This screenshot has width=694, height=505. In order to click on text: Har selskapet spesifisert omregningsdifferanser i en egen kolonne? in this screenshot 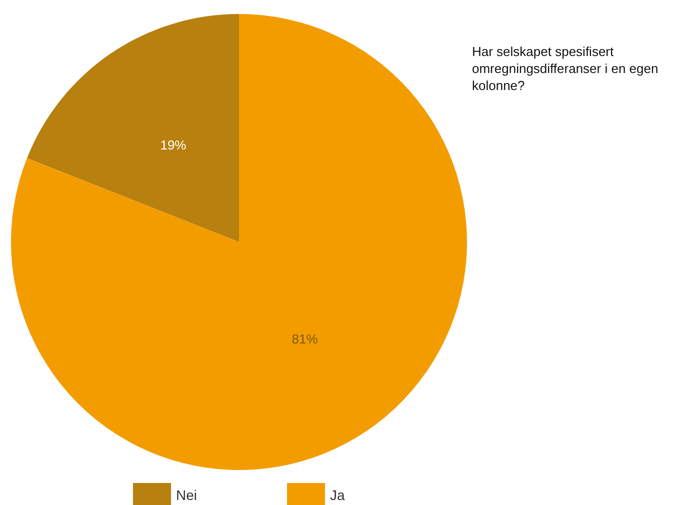, I will do `click(567, 68)`.